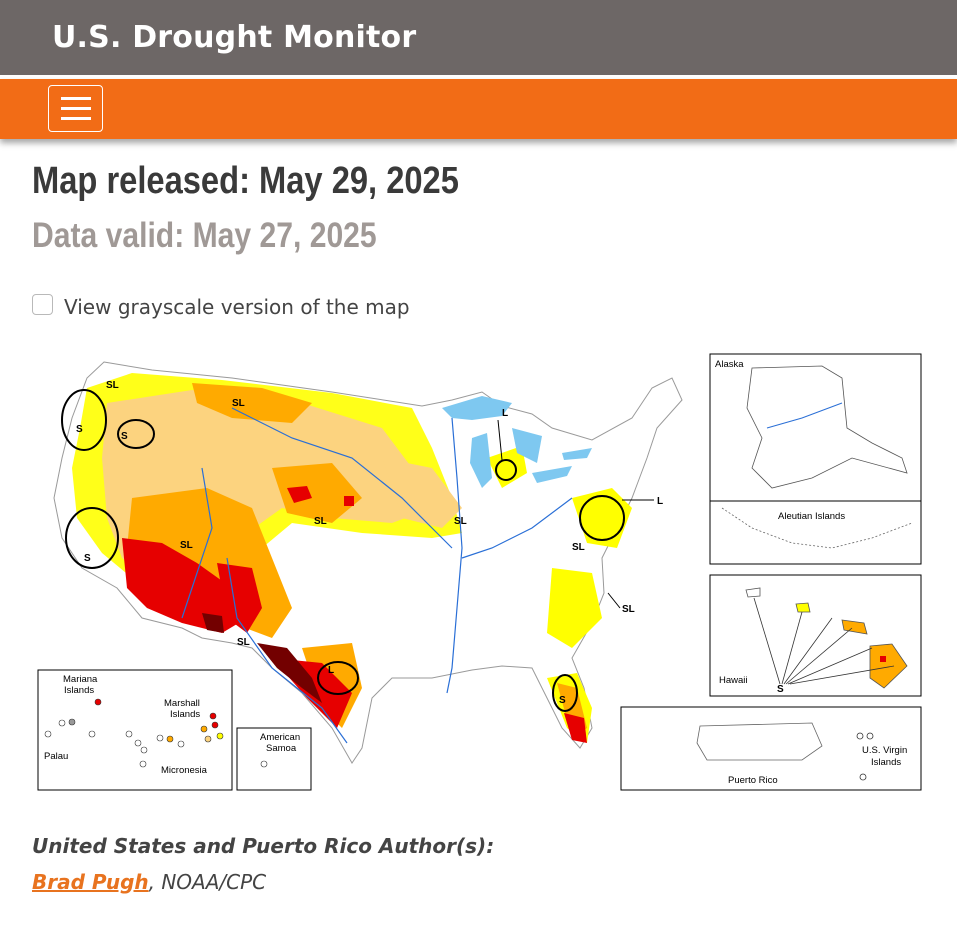 Image resolution: width=957 pixels, height=926 pixels. What do you see at coordinates (207, 882) in the screenshot?
I see `author-affiliation: , NOAA/CPC` at bounding box center [207, 882].